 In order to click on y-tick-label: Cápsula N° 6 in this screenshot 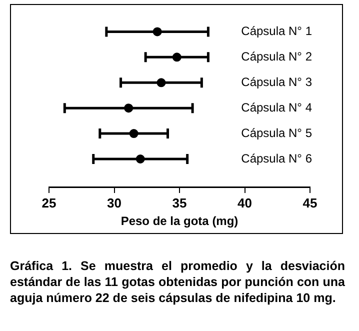, I will do `click(276, 158)`.